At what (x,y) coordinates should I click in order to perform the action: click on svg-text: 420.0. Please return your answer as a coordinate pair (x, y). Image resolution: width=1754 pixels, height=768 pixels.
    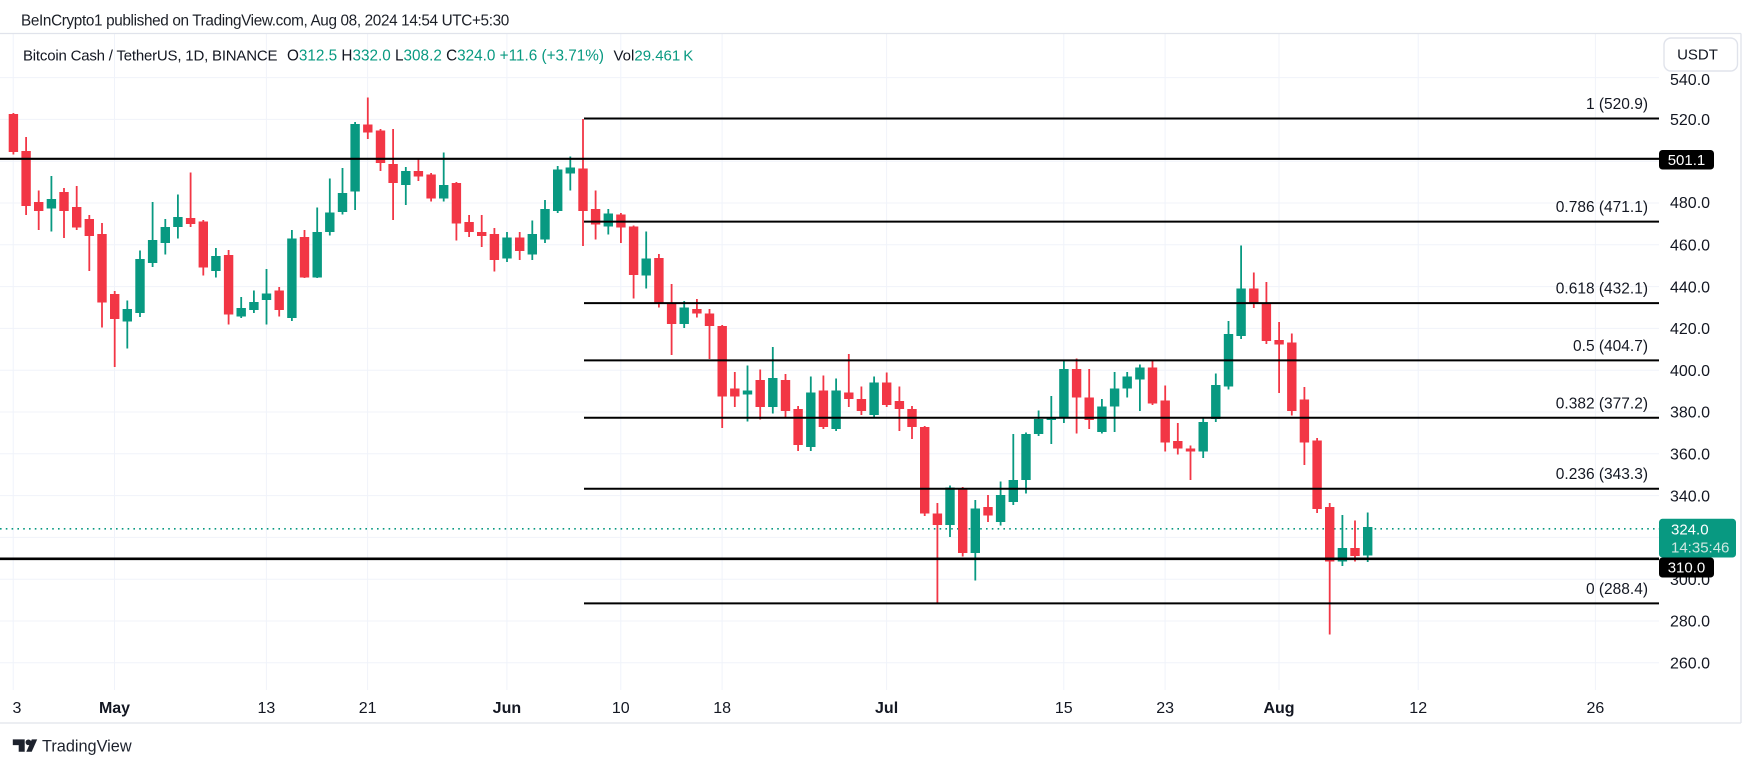
    Looking at the image, I should click on (1690, 329).